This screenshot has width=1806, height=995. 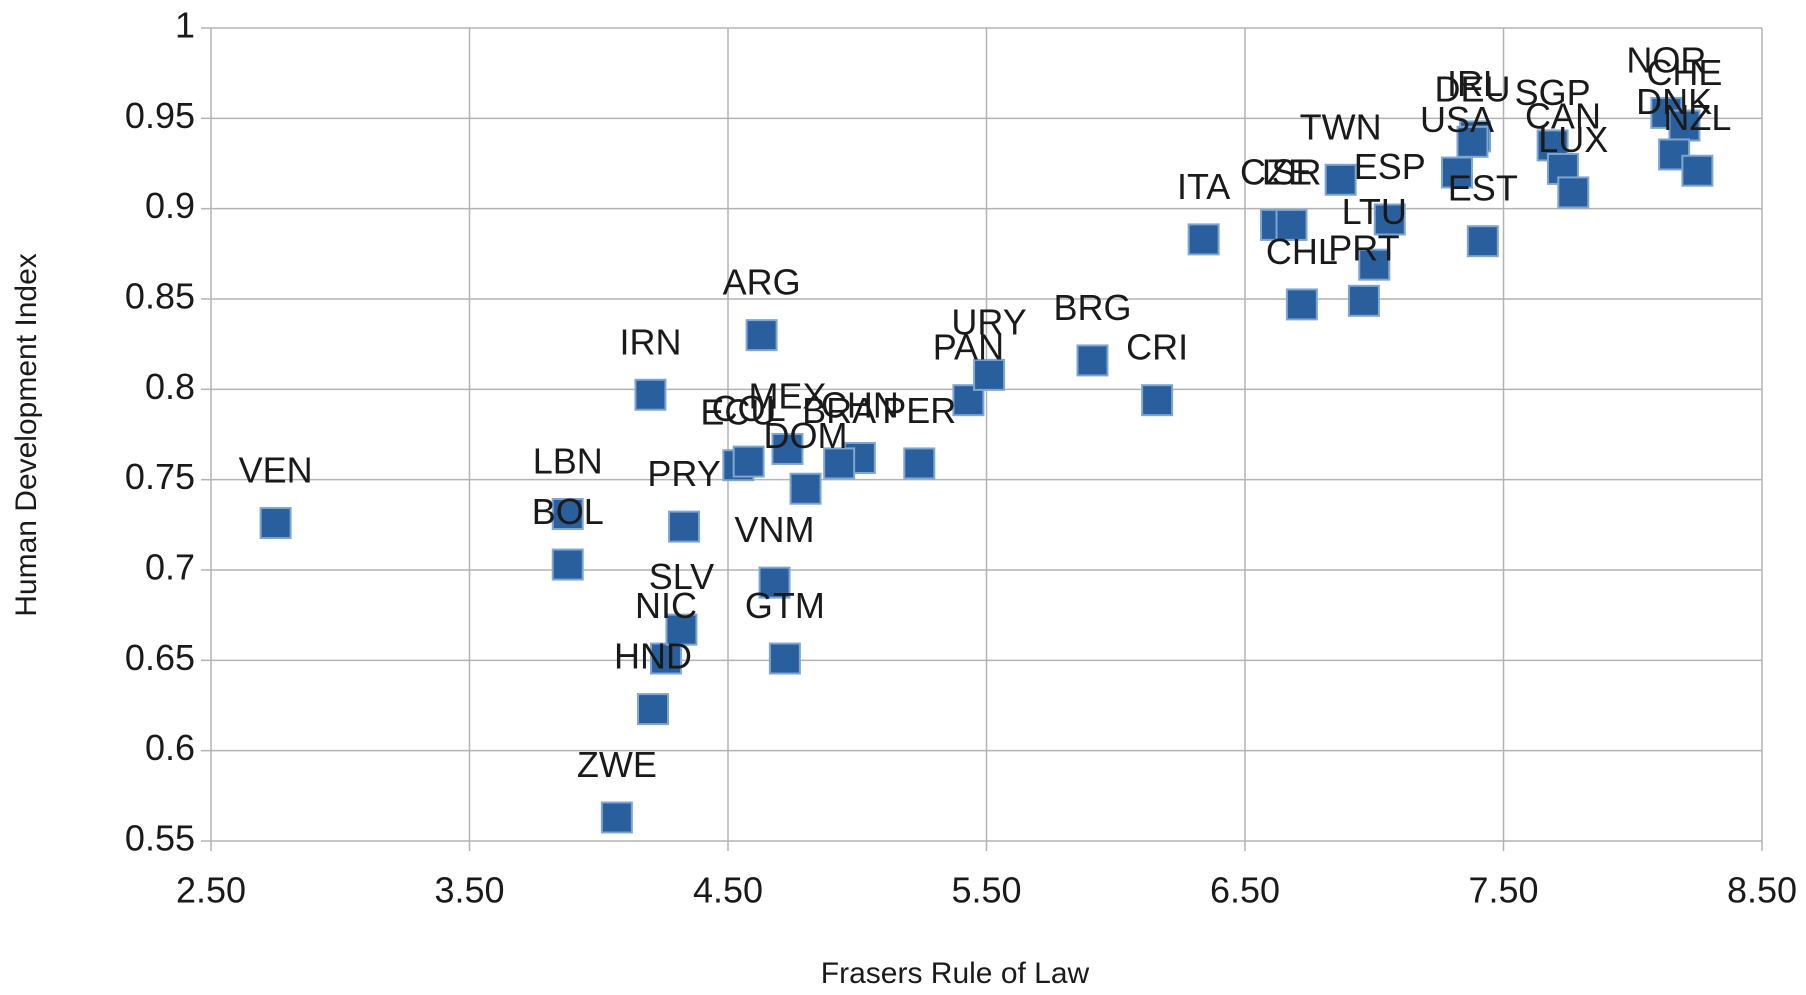 I want to click on point-label: CAN, so click(x=1563, y=115).